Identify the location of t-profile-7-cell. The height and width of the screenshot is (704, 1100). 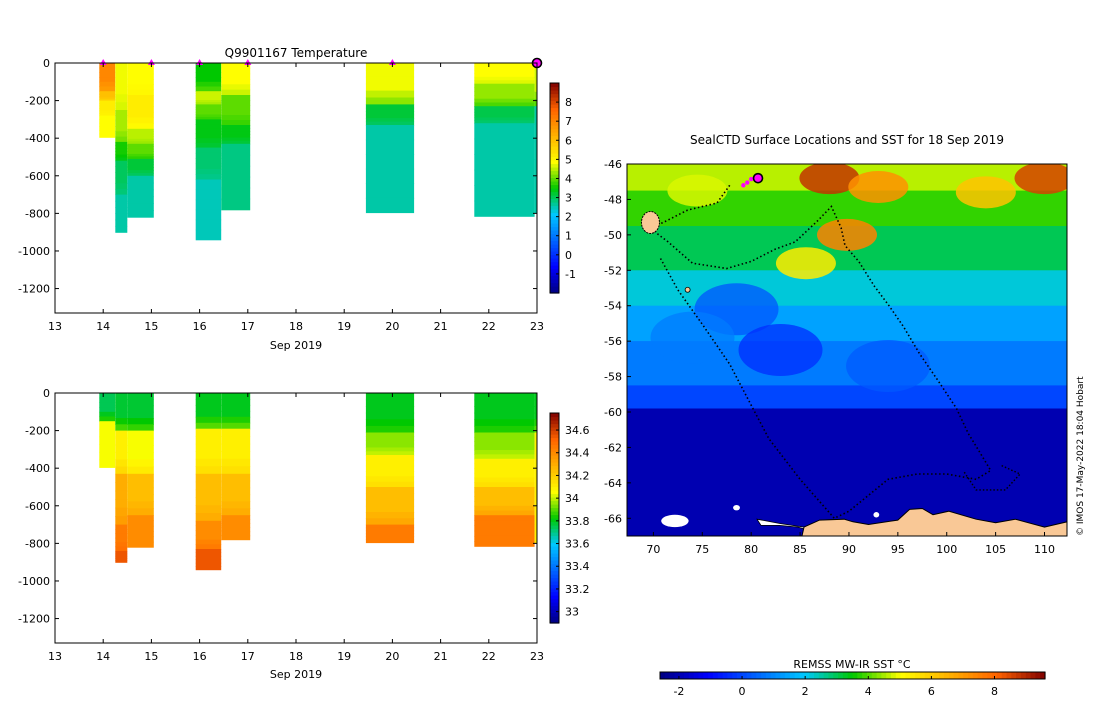
(535, 203).